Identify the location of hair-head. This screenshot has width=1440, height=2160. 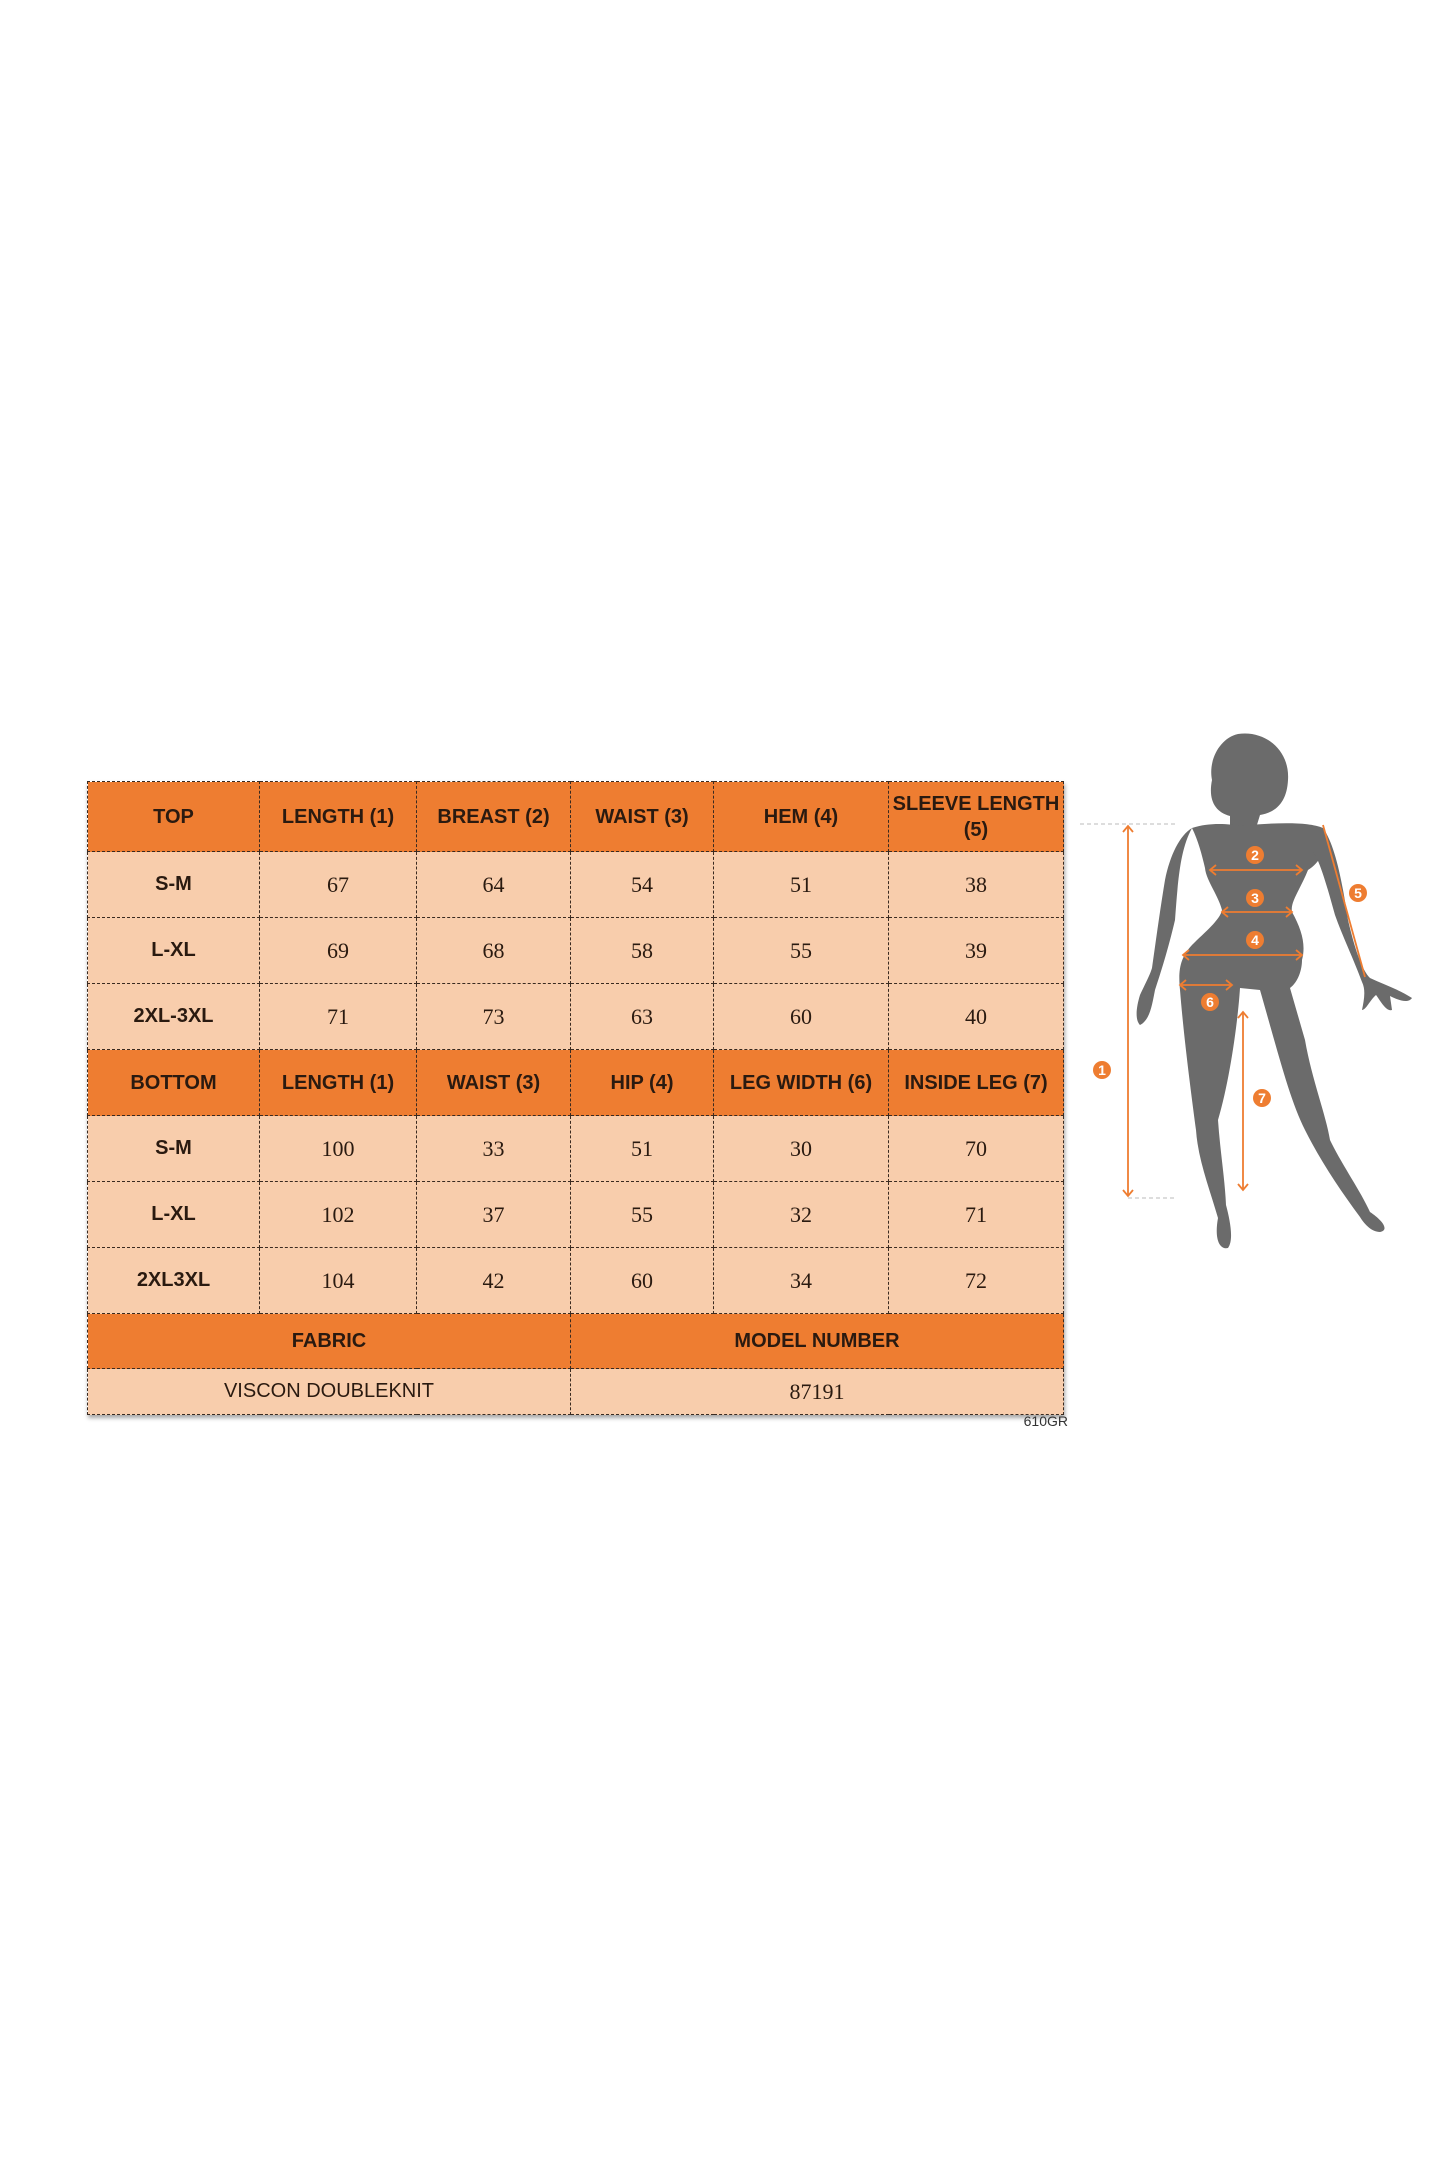
(1249, 780).